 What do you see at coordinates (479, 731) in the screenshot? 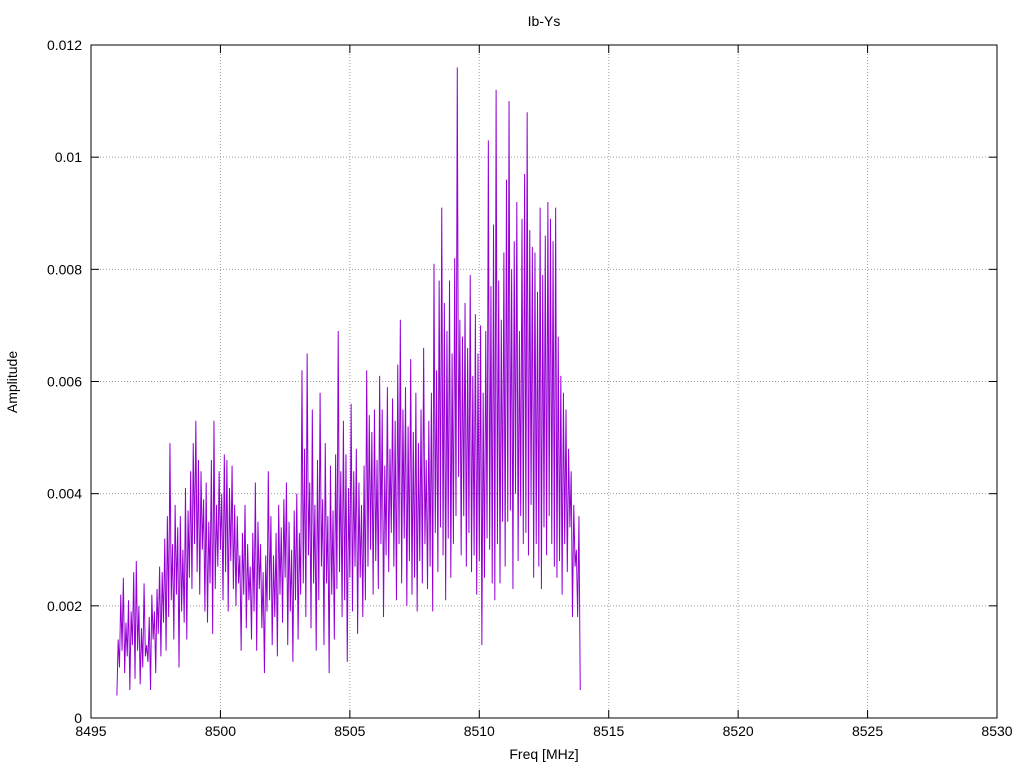
I see `x-tick-label: 8510` at bounding box center [479, 731].